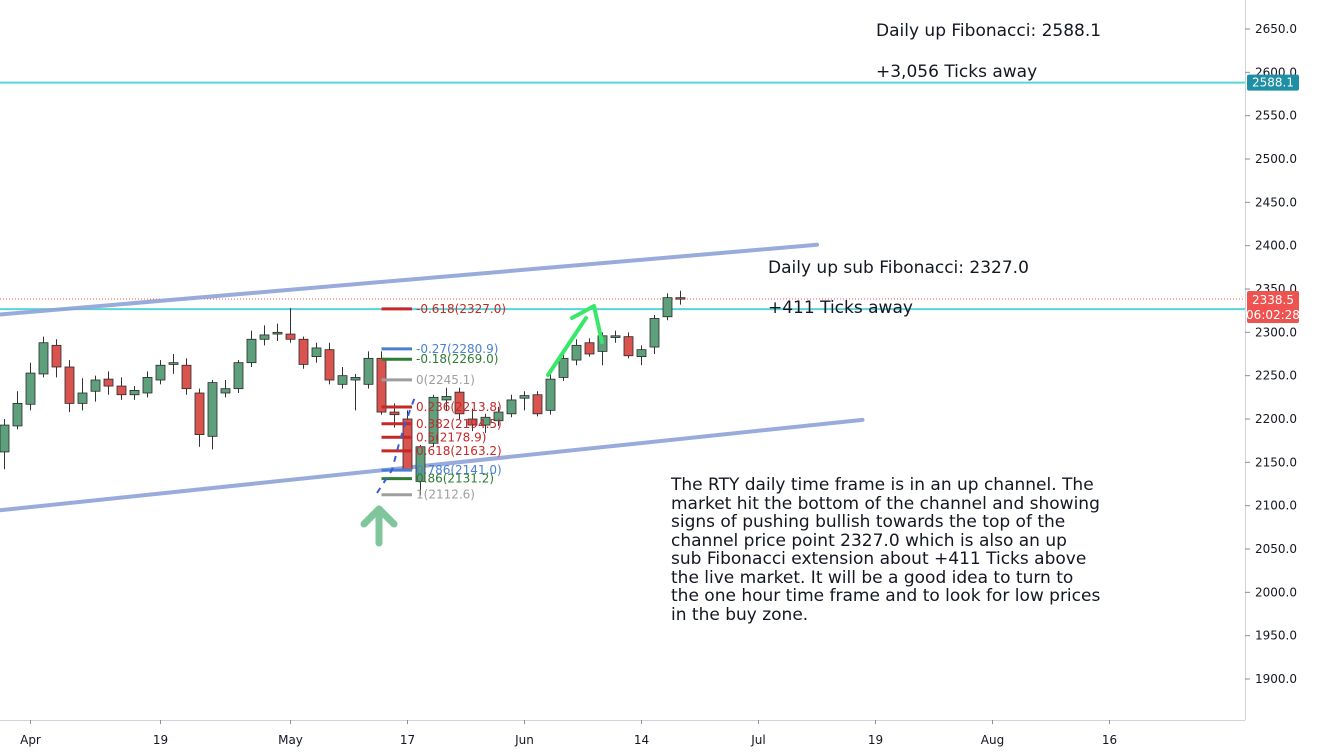 The height and width of the screenshot is (755, 1317). Describe the element at coordinates (898, 268) in the screenshot. I see `sub-fib-title: Daily up sub Fibonacci: 2327.0` at that location.